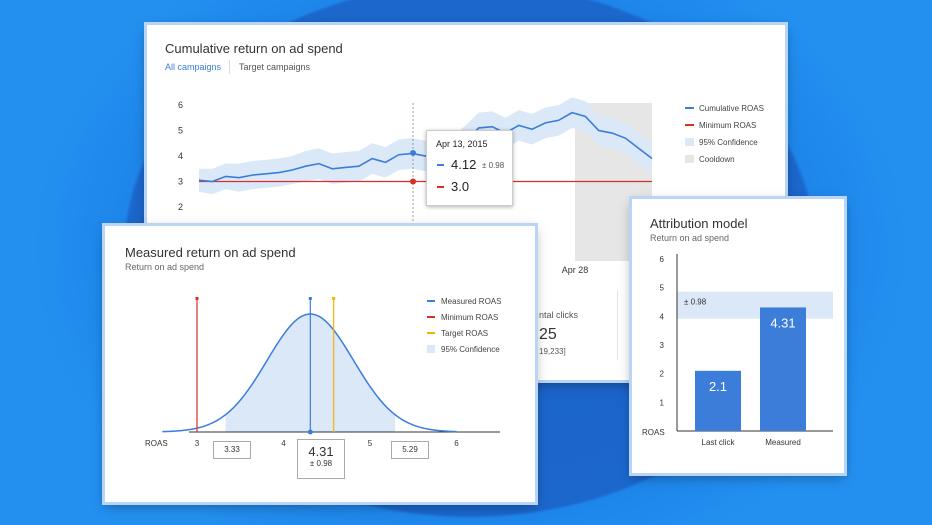 Image resolution: width=932 pixels, height=525 pixels. Describe the element at coordinates (309, 373) in the screenshot. I see `distribution-curve` at that location.